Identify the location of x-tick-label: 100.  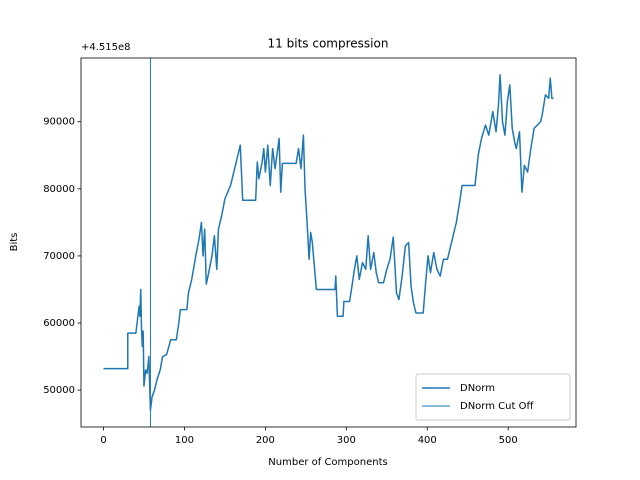
(184, 440).